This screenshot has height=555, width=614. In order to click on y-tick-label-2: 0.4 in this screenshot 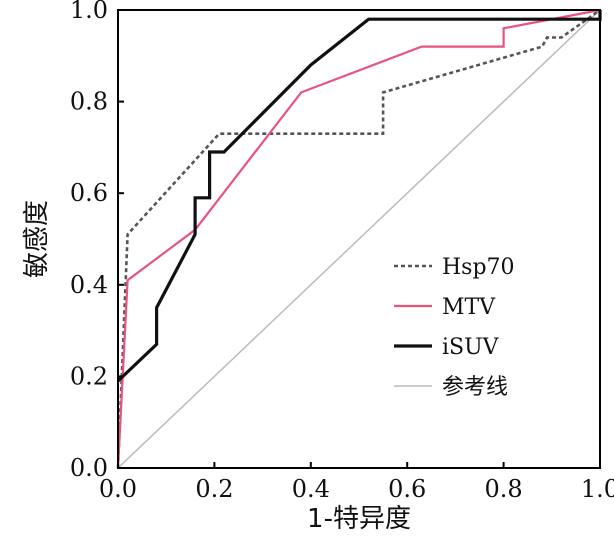, I will do `click(89, 285)`.